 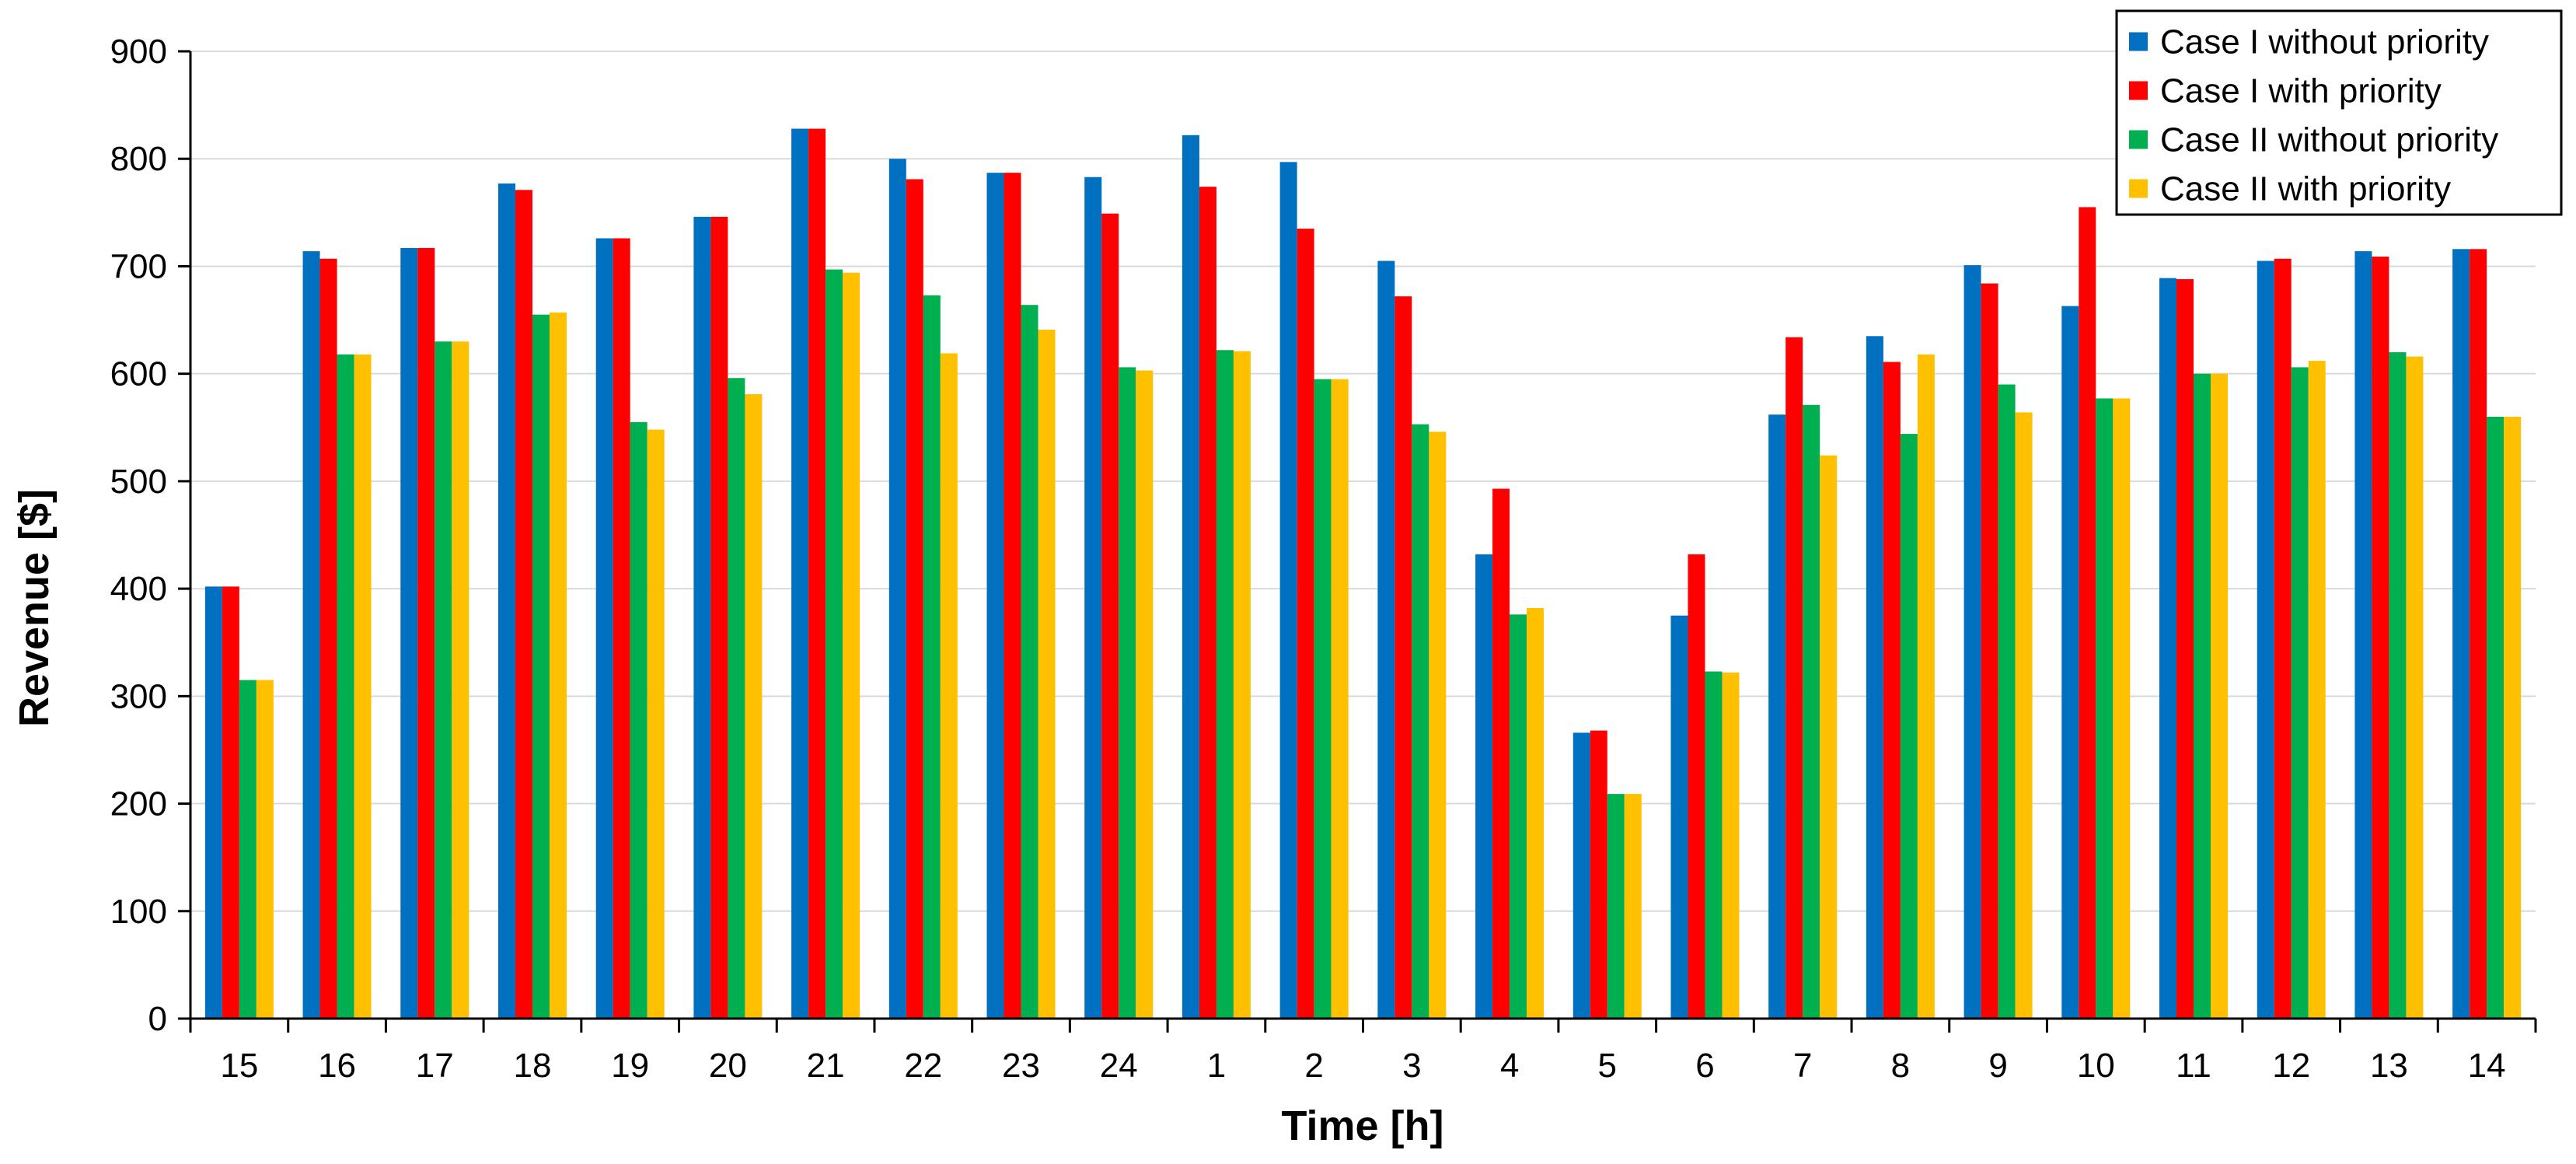 What do you see at coordinates (1803, 1066) in the screenshot?
I see `x-tick-label: 7` at bounding box center [1803, 1066].